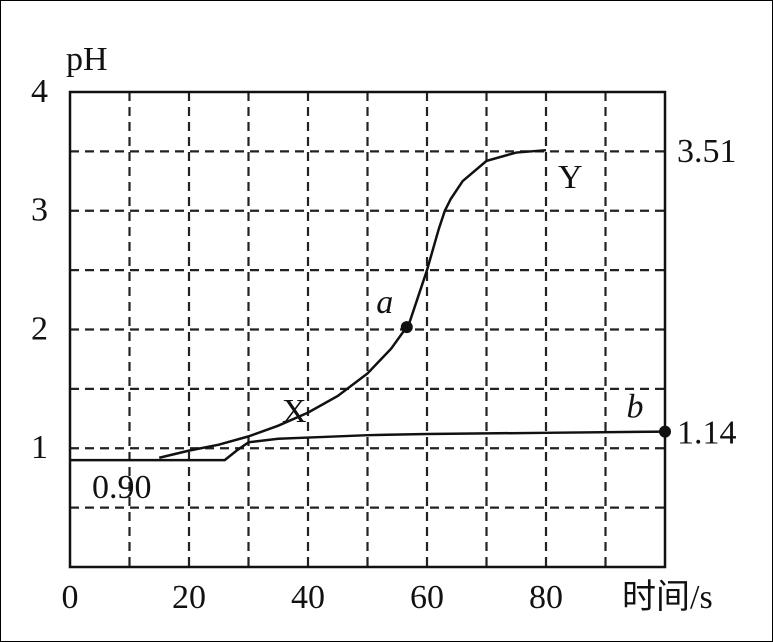 The height and width of the screenshot is (642, 773). Describe the element at coordinates (384, 302) in the screenshot. I see `point-label: a` at that location.